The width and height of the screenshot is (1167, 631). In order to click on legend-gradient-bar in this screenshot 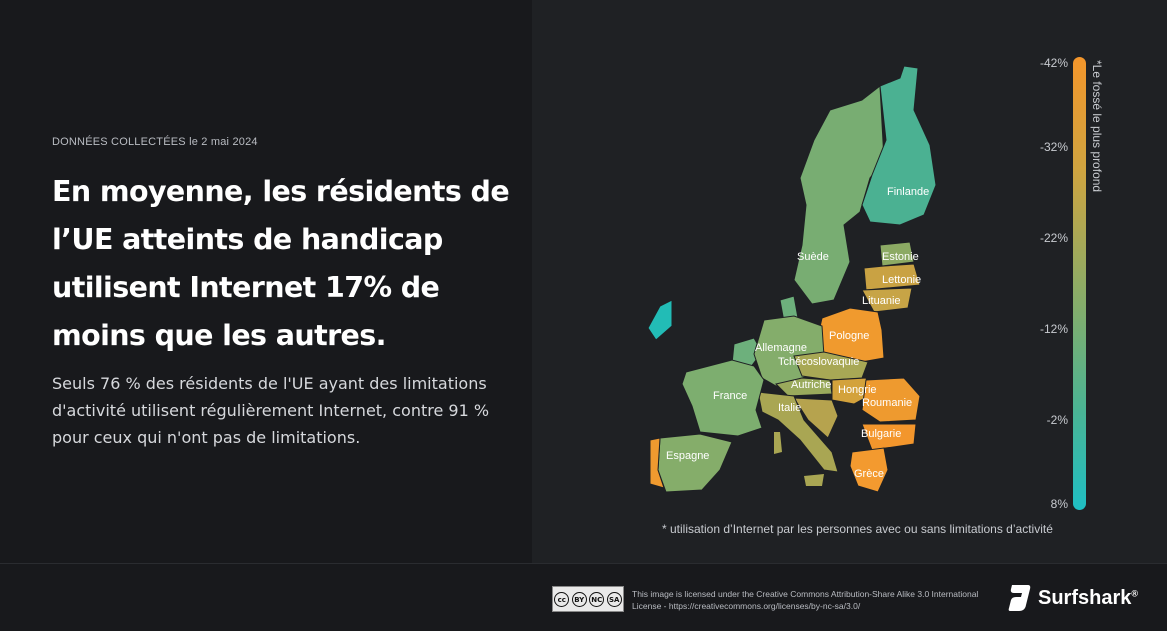, I will do `click(1079, 283)`.